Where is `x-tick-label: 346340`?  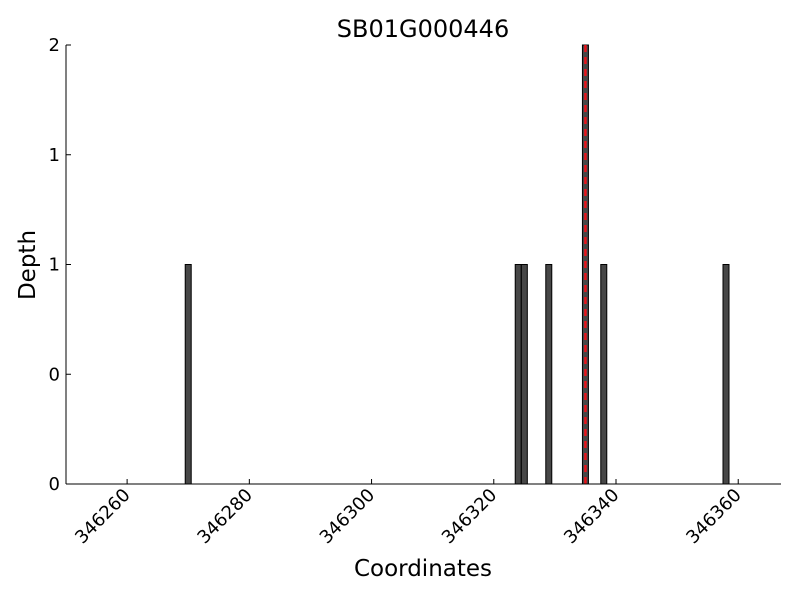
x-tick-label: 346340 is located at coordinates (591, 516).